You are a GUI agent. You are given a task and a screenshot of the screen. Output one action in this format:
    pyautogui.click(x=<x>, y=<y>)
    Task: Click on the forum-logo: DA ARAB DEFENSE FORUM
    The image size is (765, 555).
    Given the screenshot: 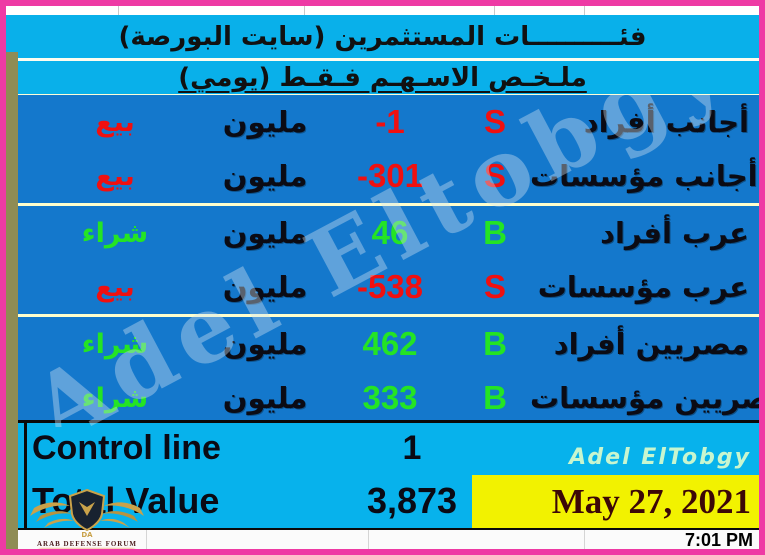 What is the action you would take?
    pyautogui.click(x=87, y=520)
    